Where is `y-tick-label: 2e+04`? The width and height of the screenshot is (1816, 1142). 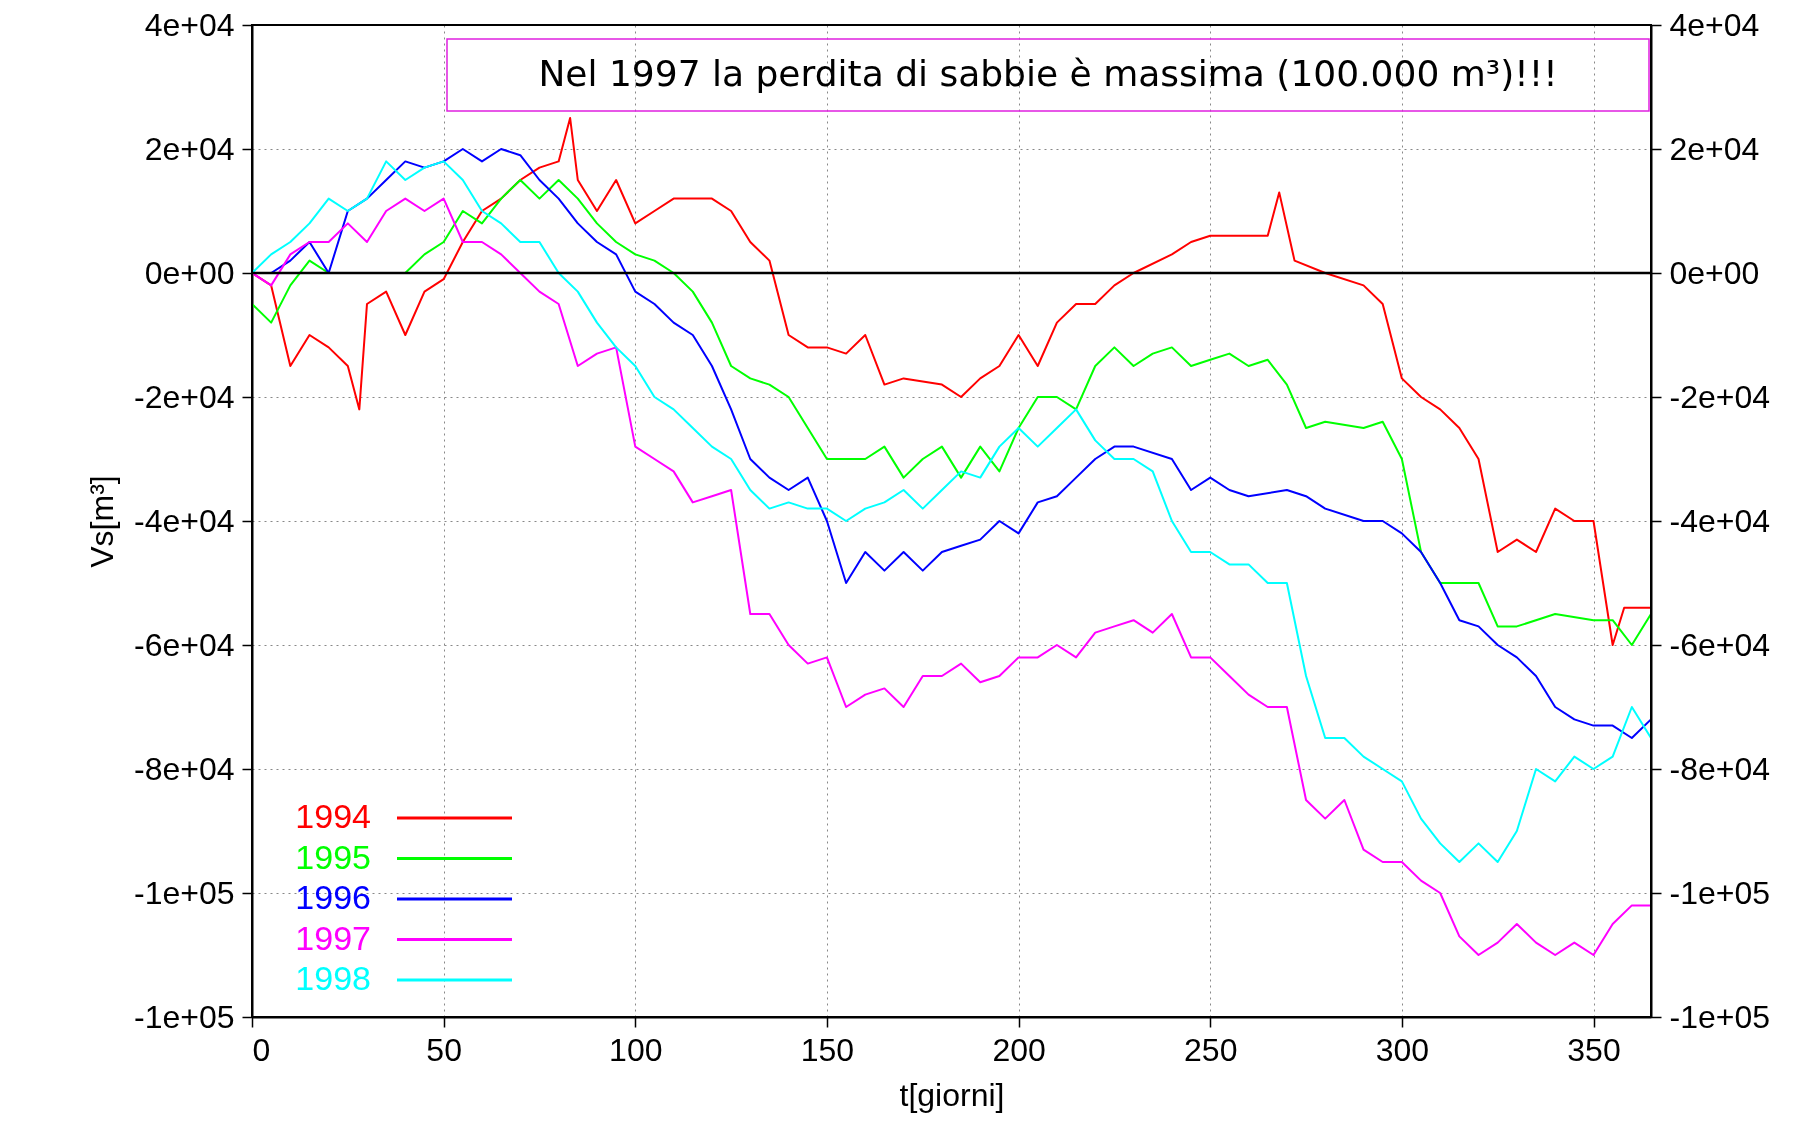 y-tick-label: 2e+04 is located at coordinates (189, 148).